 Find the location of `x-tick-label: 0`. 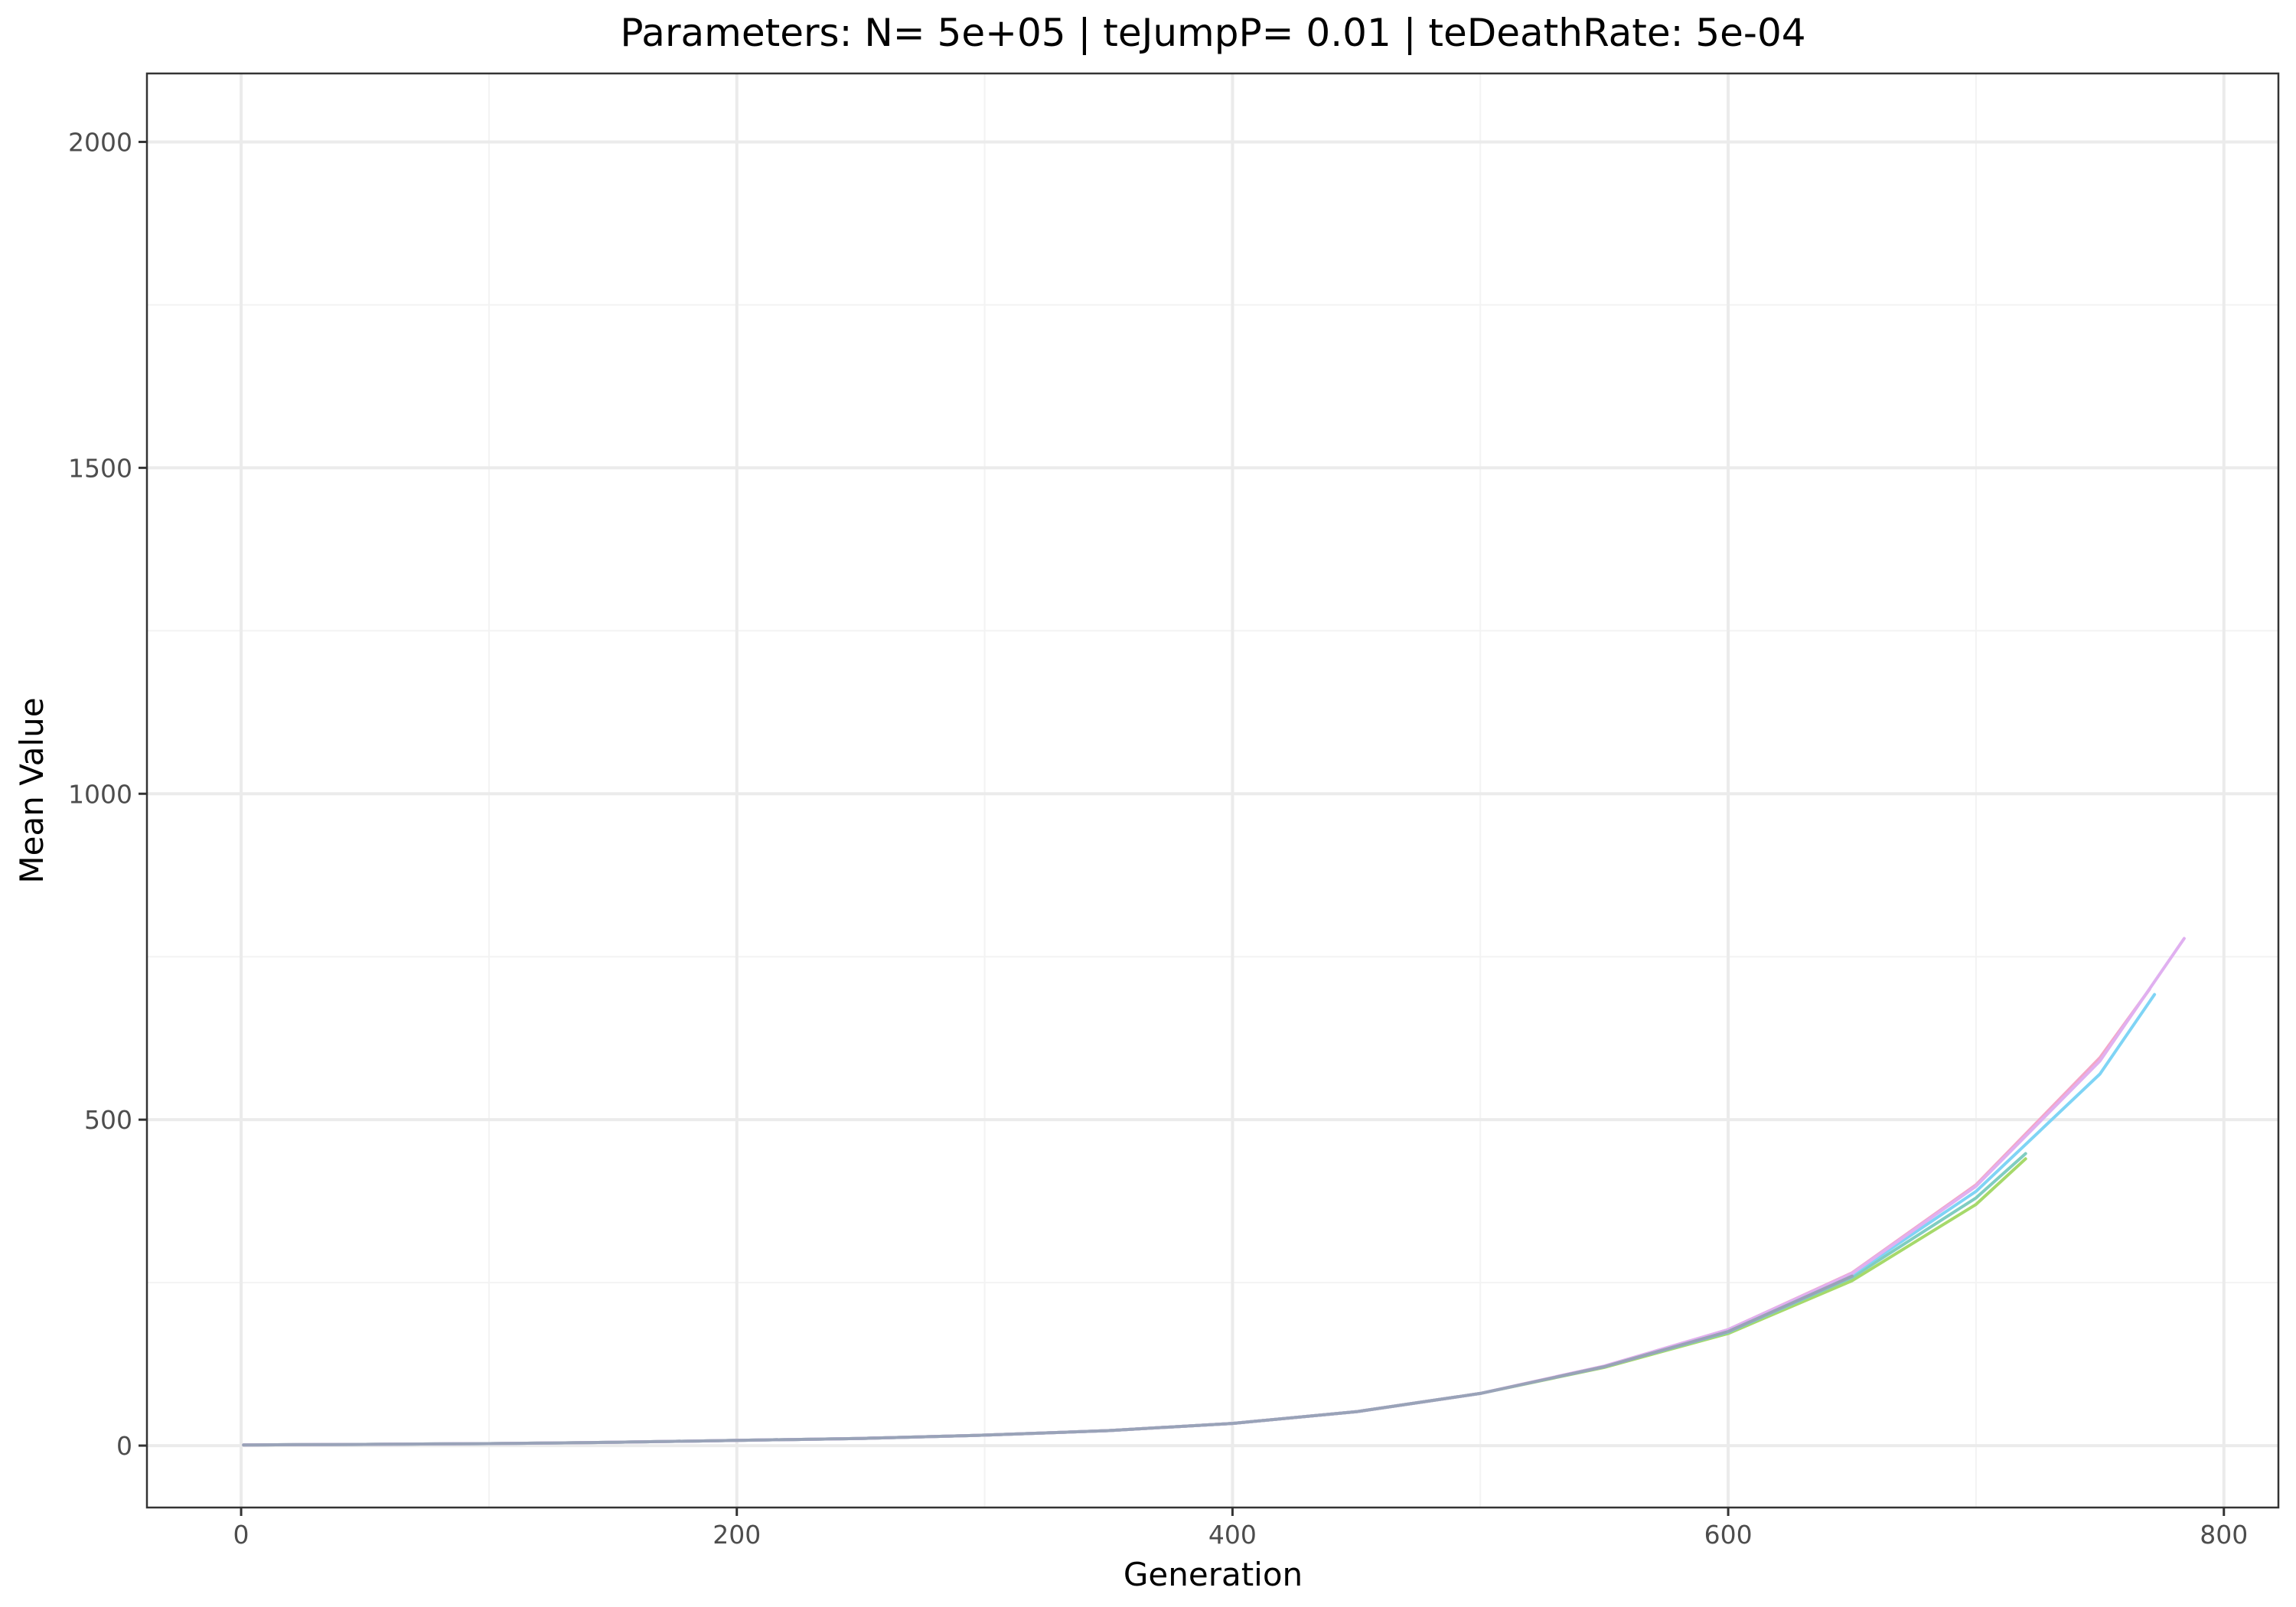

x-tick-label: 0 is located at coordinates (241, 1535).